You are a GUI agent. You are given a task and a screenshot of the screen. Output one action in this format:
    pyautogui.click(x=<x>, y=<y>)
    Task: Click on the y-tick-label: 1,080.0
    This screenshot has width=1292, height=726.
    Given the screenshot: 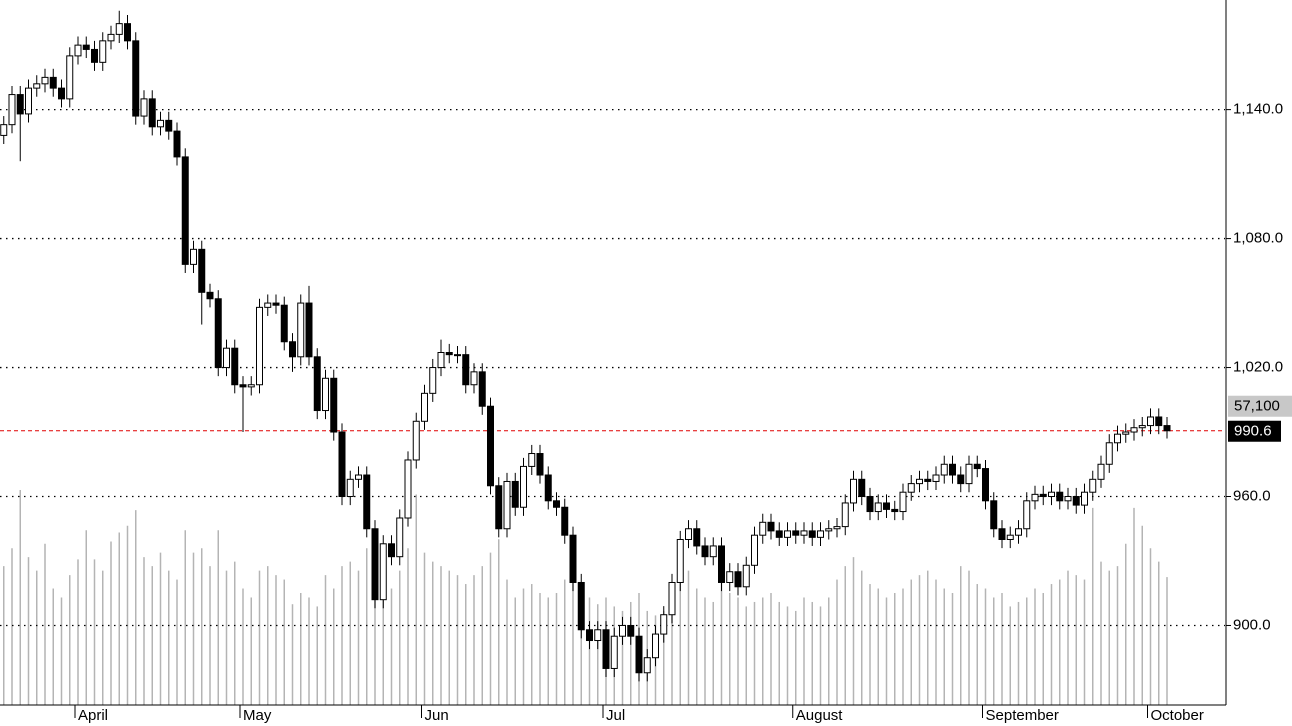 What is the action you would take?
    pyautogui.click(x=1258, y=238)
    